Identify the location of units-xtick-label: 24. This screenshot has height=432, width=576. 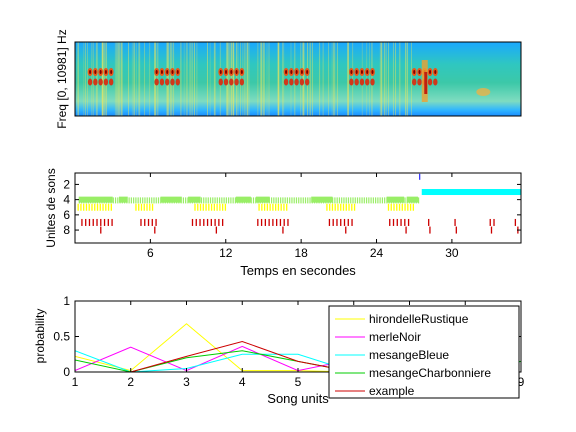
(377, 253).